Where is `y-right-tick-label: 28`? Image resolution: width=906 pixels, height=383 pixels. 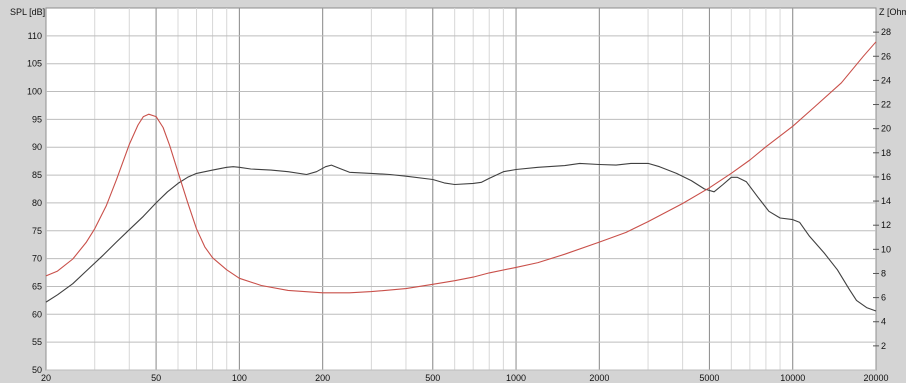
y-right-tick-label: 28 is located at coordinates (886, 32).